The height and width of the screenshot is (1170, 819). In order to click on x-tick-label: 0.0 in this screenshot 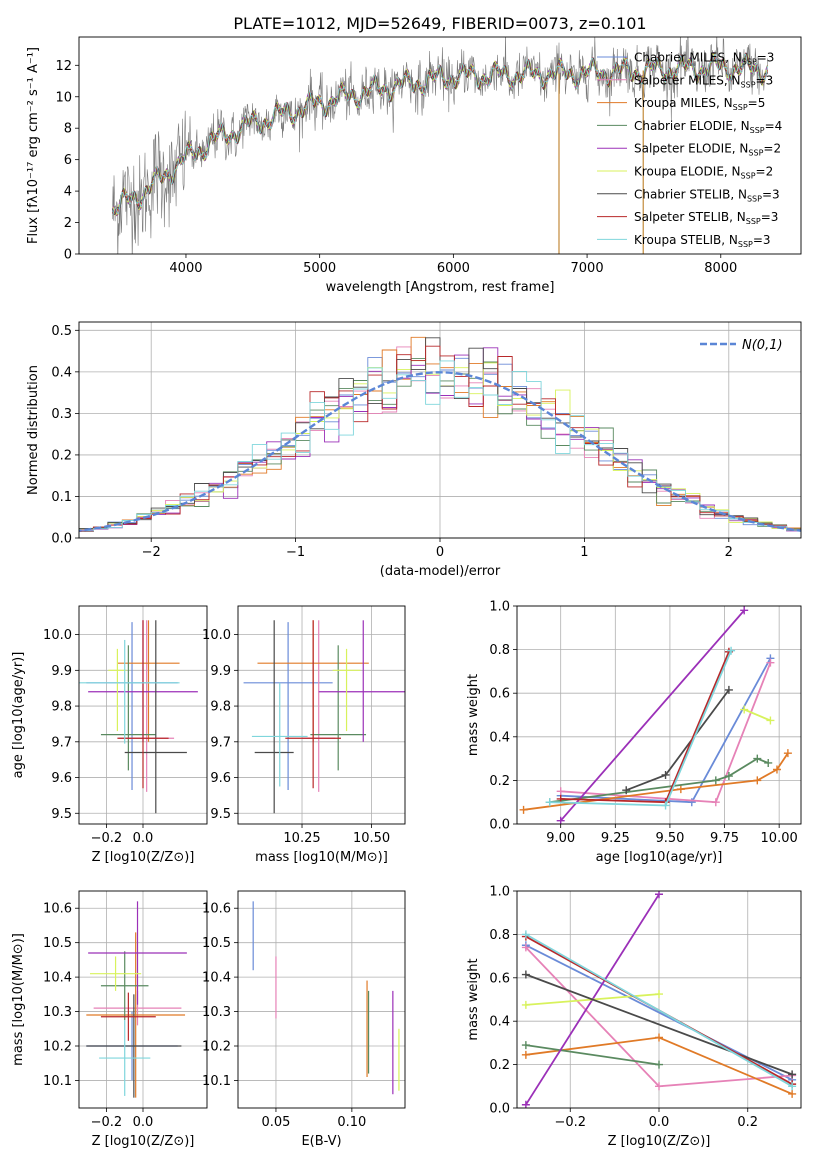, I will do `click(659, 1122)`.